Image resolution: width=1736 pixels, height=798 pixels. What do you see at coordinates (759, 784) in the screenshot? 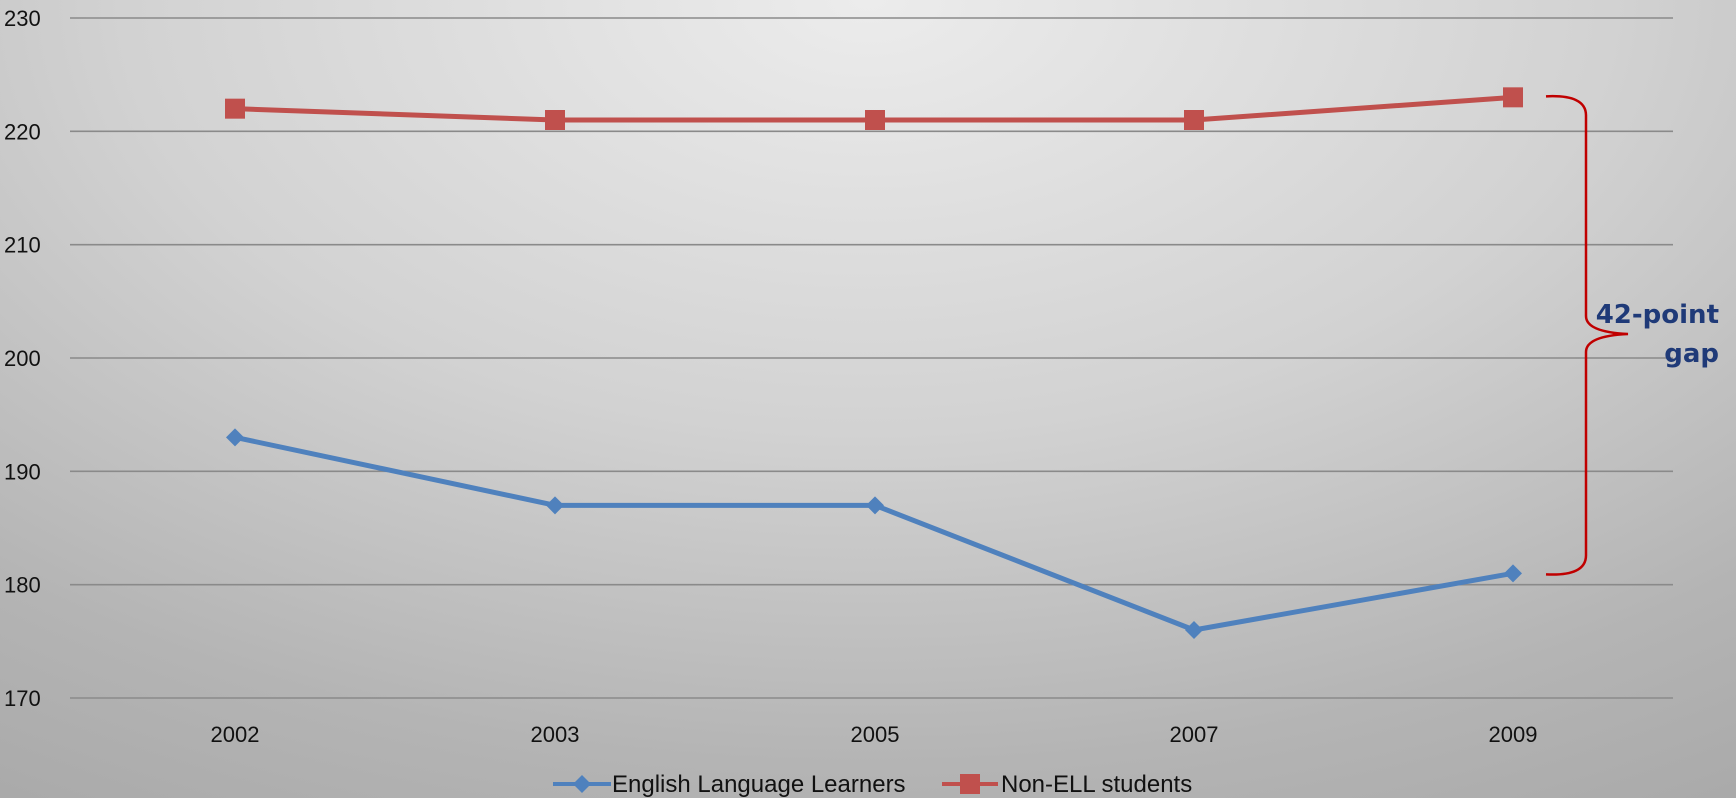
I see `legend-label-ell: English Language Learners` at bounding box center [759, 784].